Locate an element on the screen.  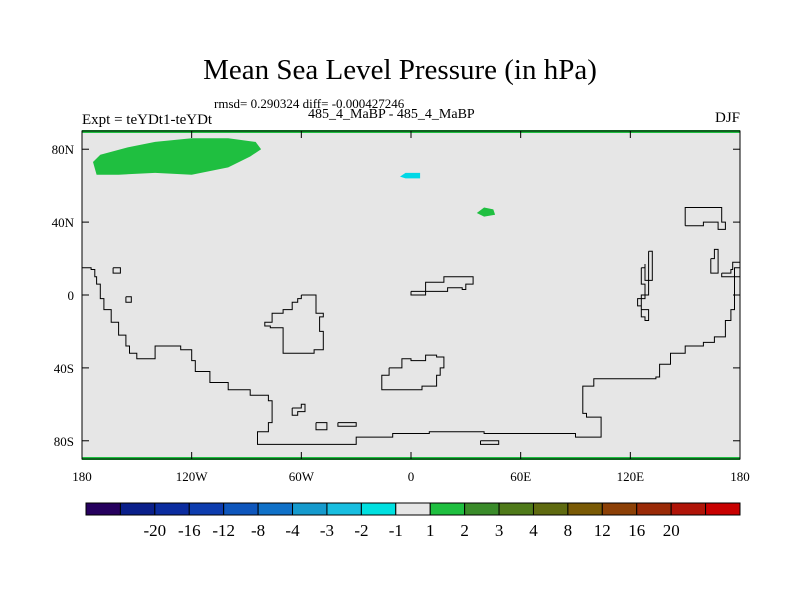
colorbar-label: -16 is located at coordinates (189, 530).